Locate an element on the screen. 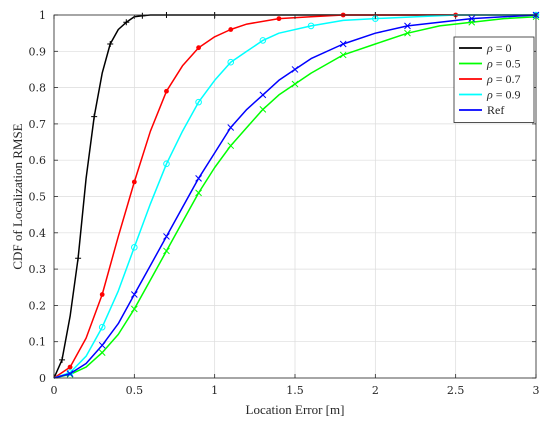  y-tick-label: 0.7 is located at coordinates (38, 124).